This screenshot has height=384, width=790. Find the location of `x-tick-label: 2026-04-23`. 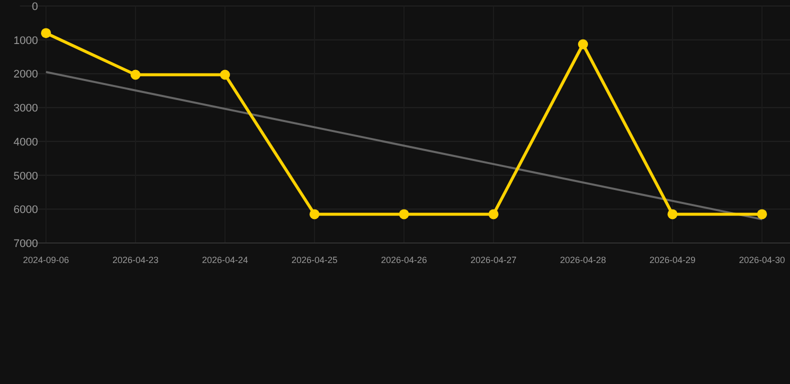

x-tick-label: 2026-04-23 is located at coordinates (135, 260).